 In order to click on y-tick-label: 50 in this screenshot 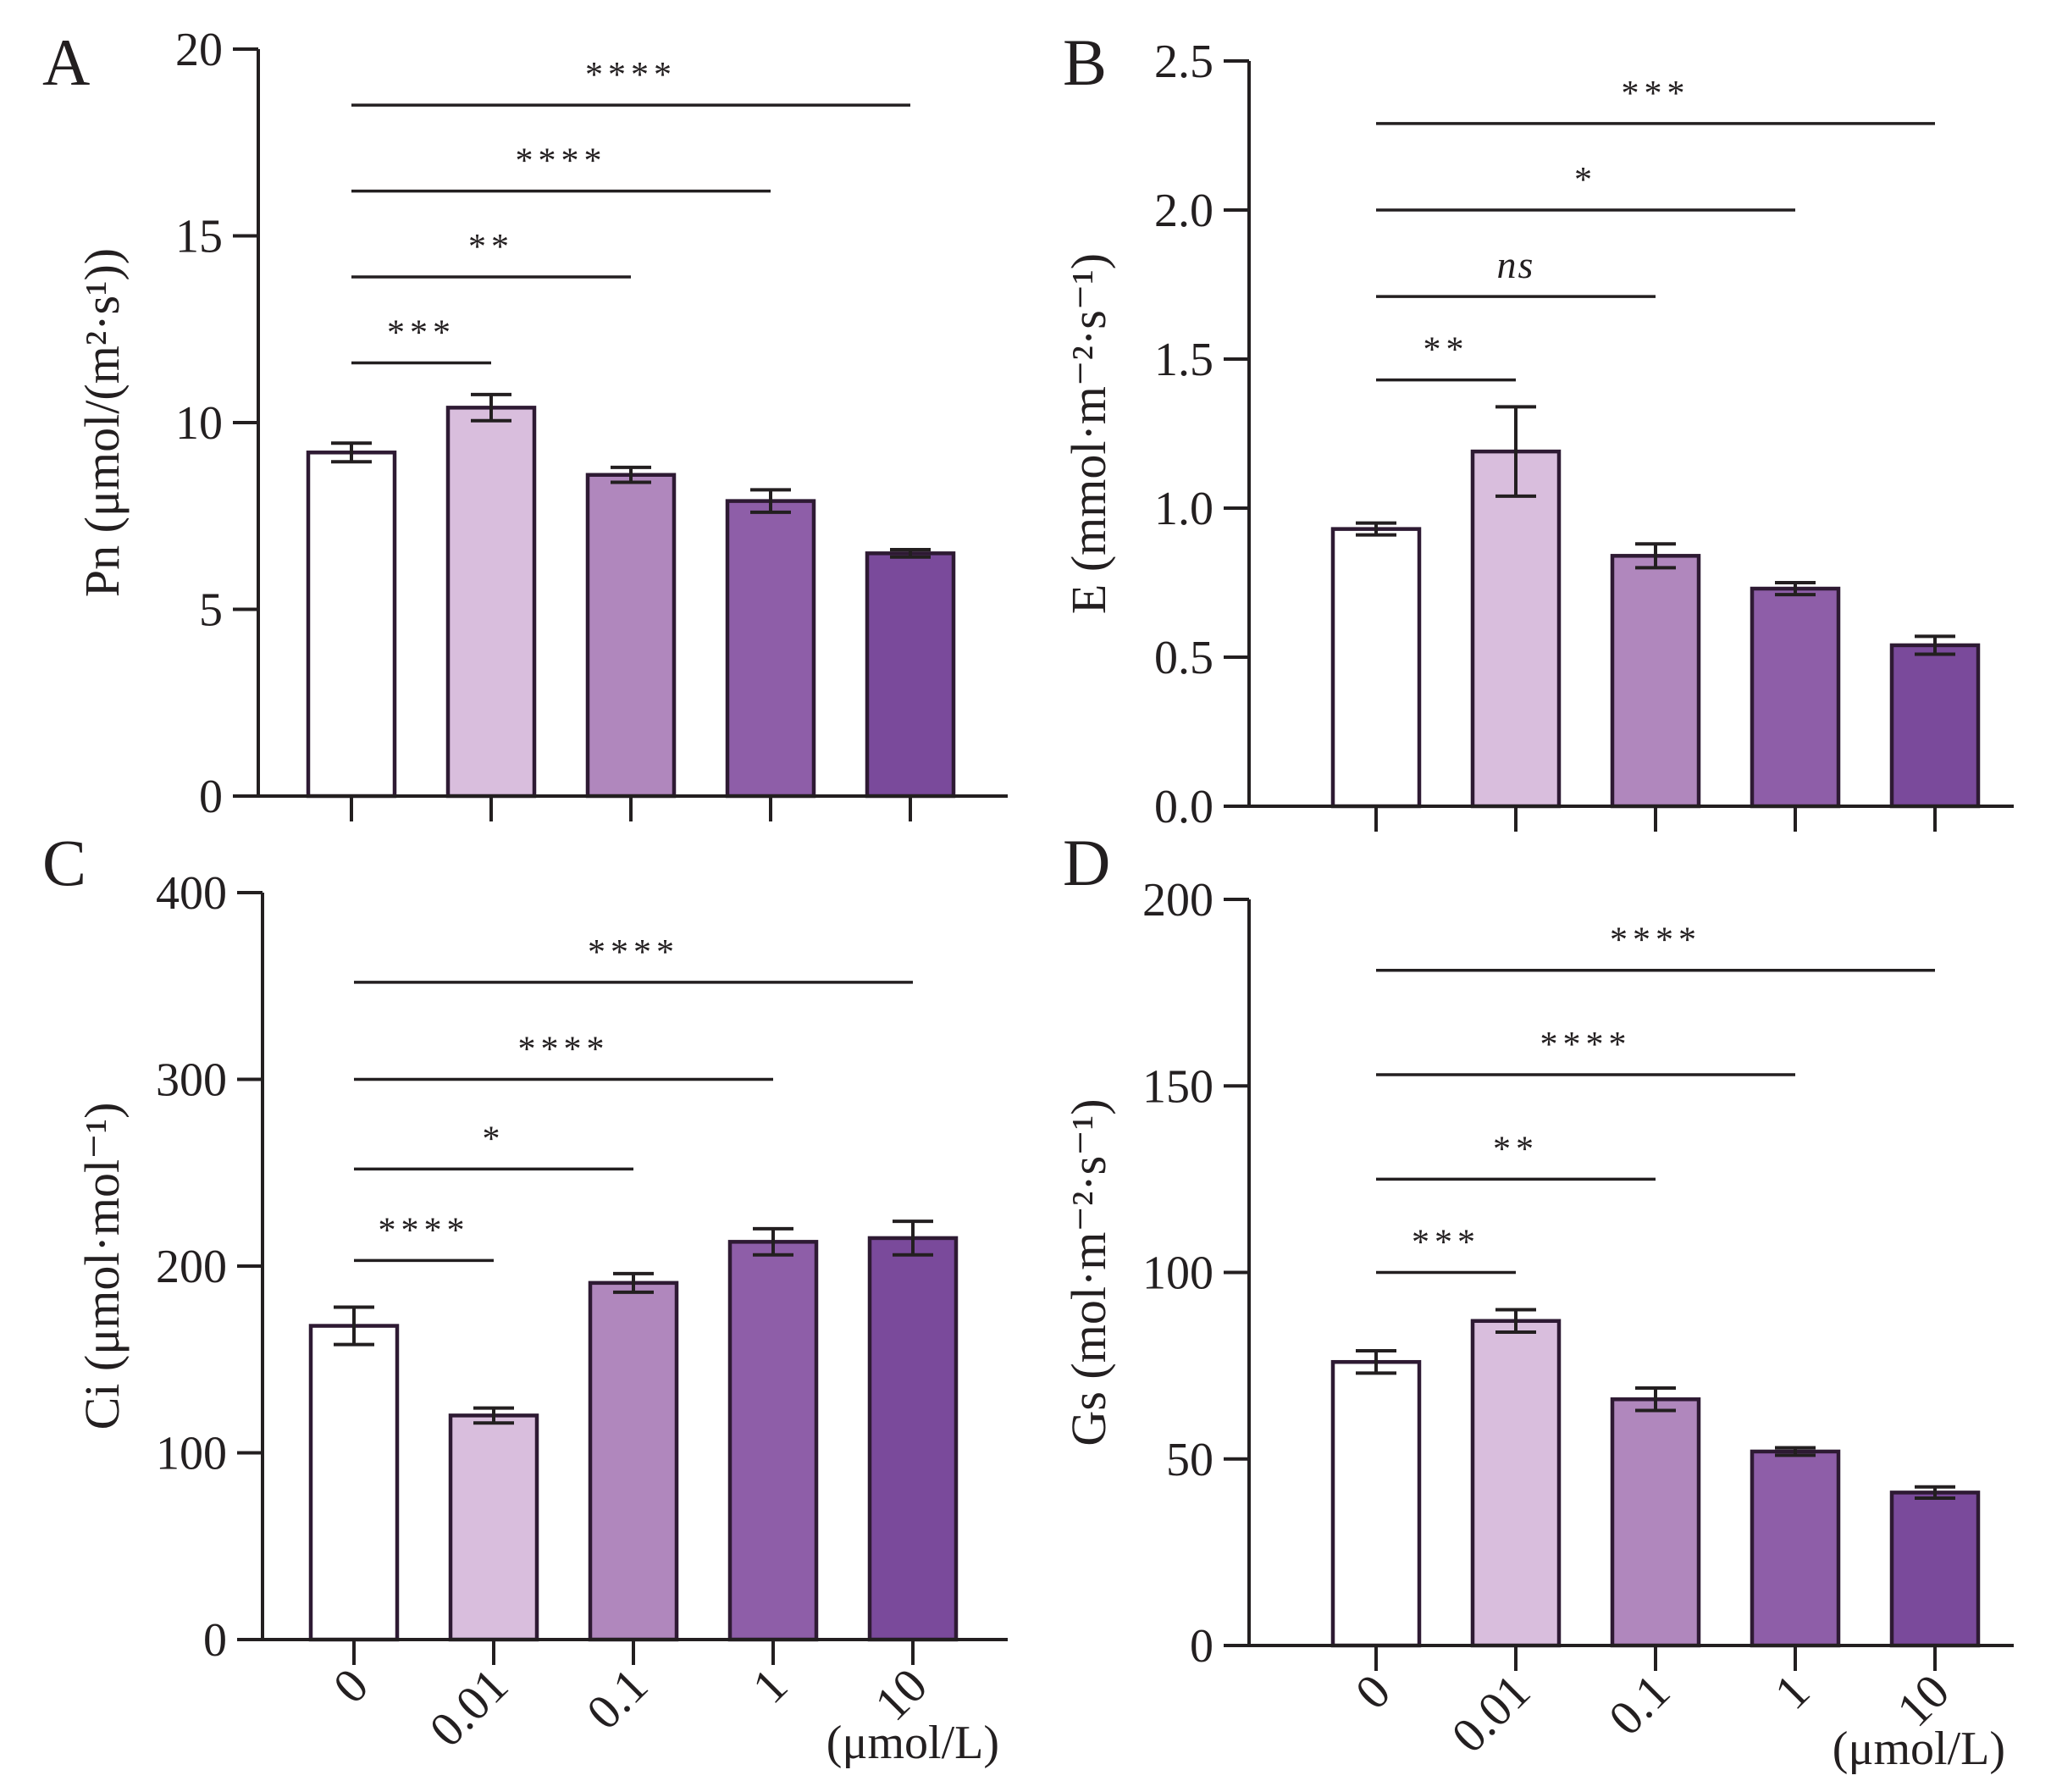, I will do `click(1190, 1460)`.